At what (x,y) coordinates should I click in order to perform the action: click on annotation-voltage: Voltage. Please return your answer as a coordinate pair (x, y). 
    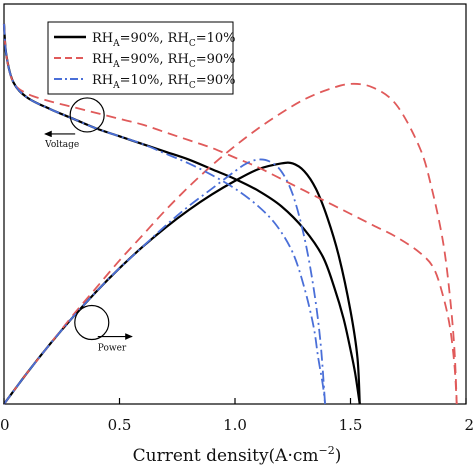
    Looking at the image, I should click on (74, 123).